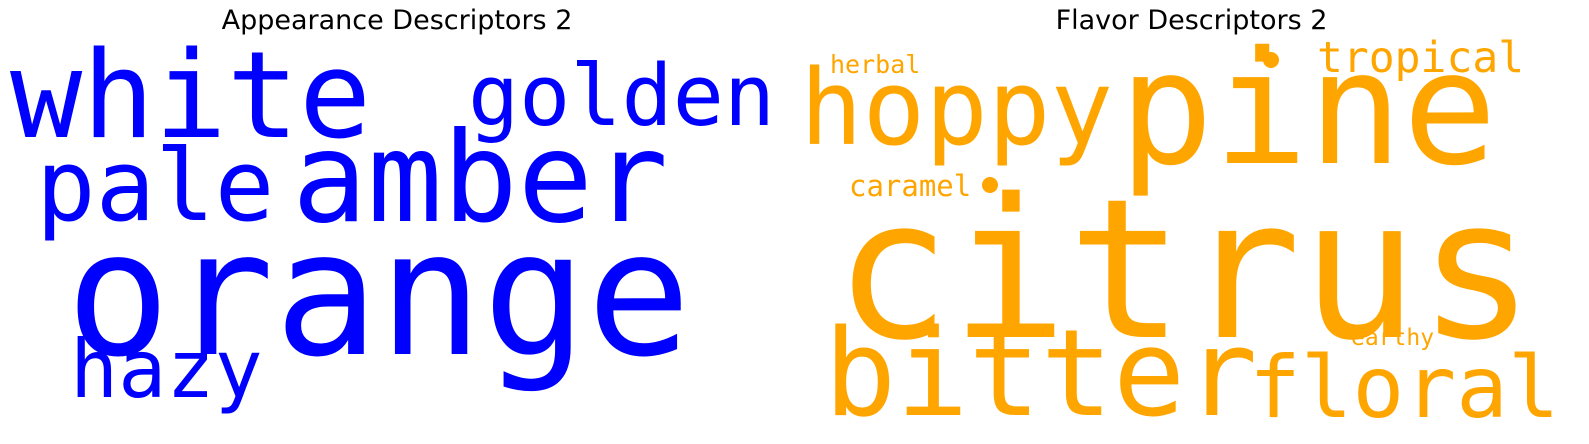  What do you see at coordinates (1041, 374) in the screenshot?
I see `word-bitter: bitter` at bounding box center [1041, 374].